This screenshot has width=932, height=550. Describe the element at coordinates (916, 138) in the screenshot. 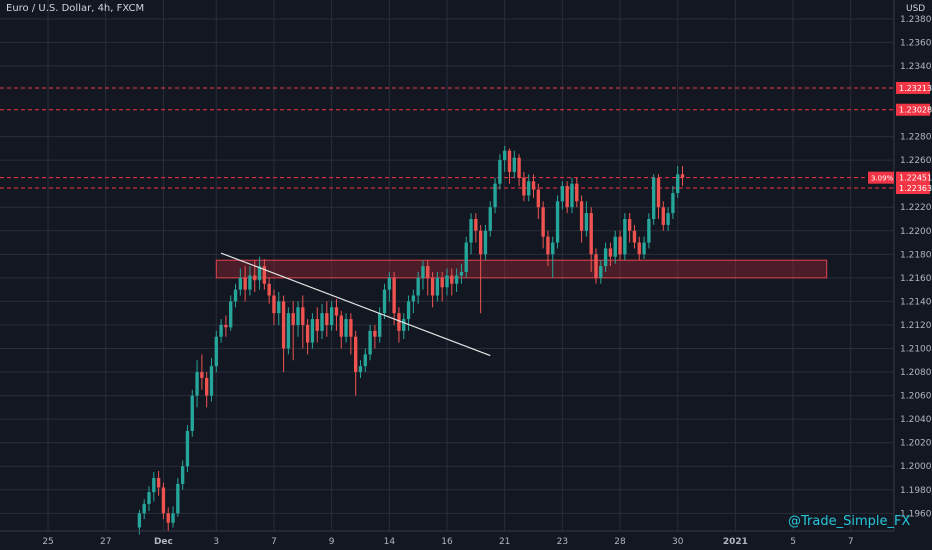

I see `price-tick-label: 1.22800` at that location.